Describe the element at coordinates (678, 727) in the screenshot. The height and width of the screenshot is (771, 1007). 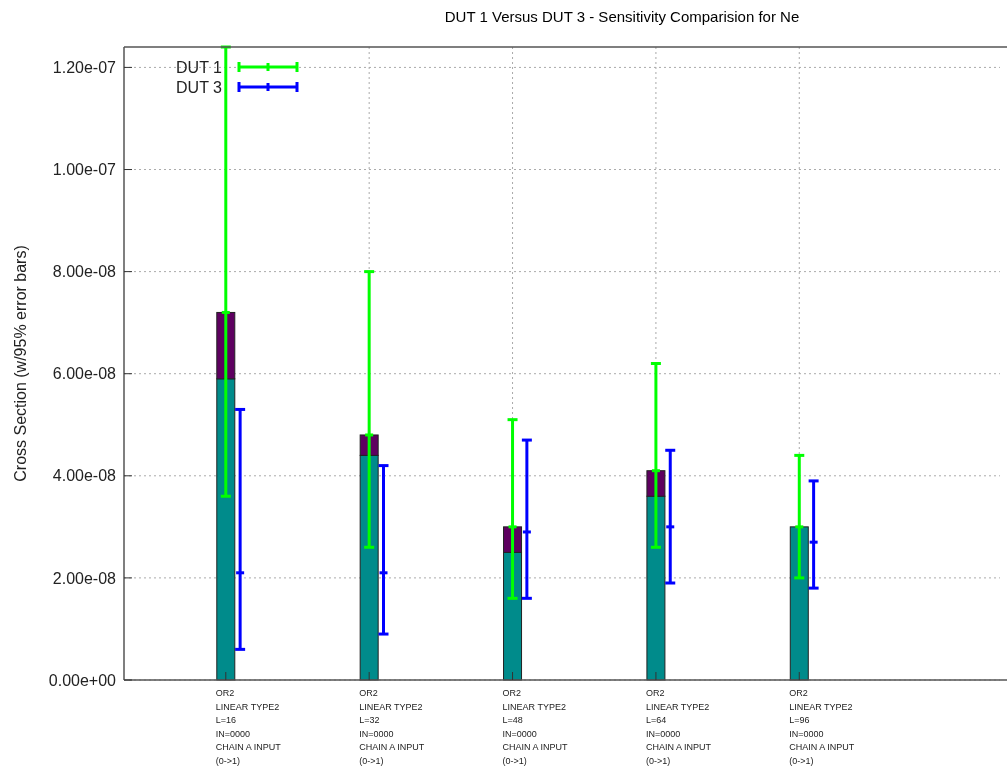
I see `x-tick-label: OR2 LINEAR TYPE2 L=64 IN=0000 CHAIN A INPUT (0->1)` at that location.